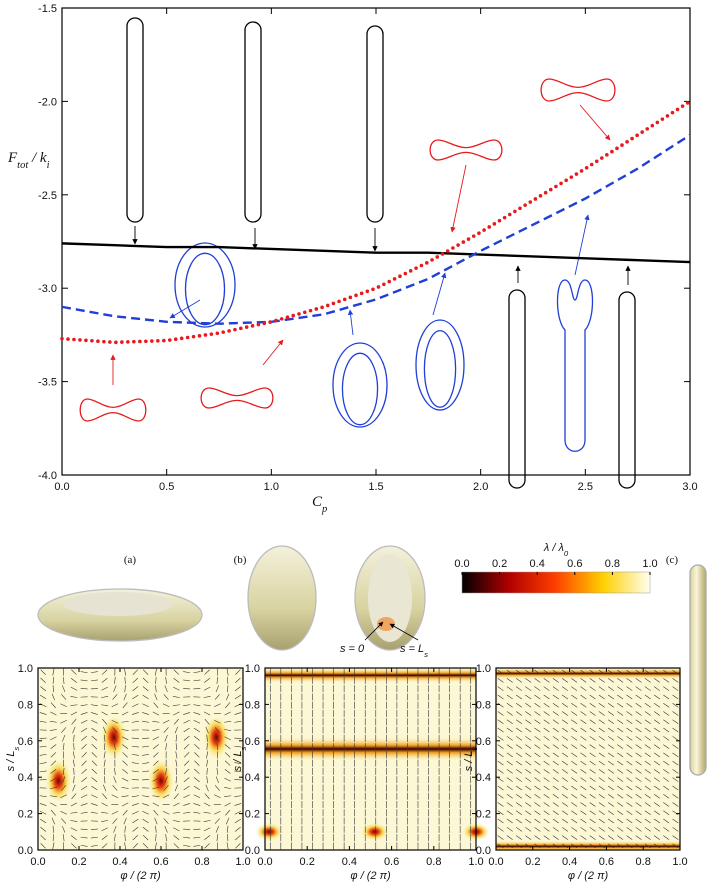  I want to click on annotation: s = Ls, so click(414, 651).